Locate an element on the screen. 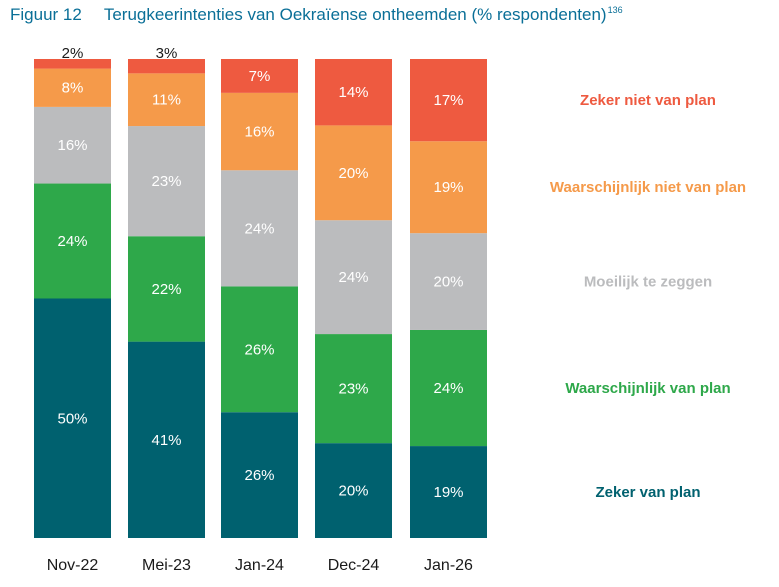 Image resolution: width=779 pixels, height=587 pixels. x-tick-label: Dec-24 is located at coordinates (354, 565).